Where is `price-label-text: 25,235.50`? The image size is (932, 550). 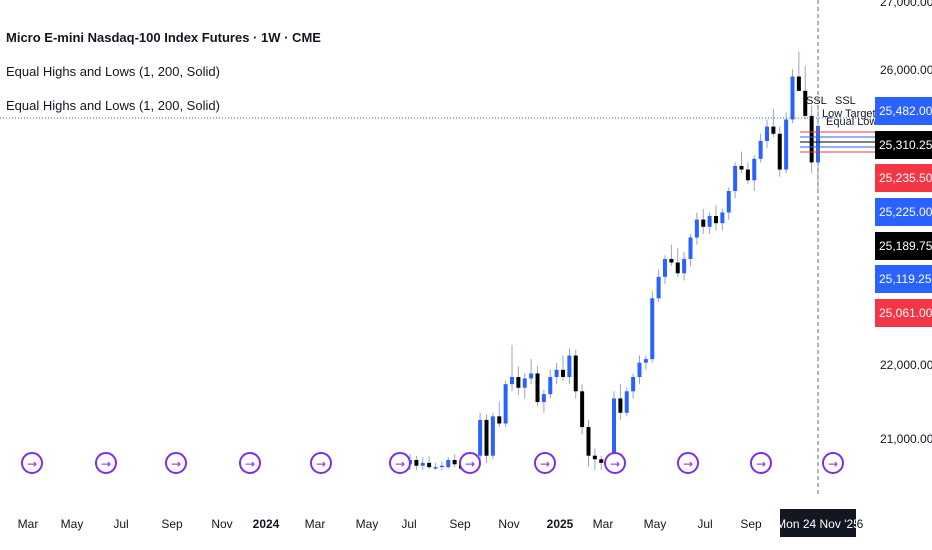 price-label-text: 25,235.50 is located at coordinates (905, 178).